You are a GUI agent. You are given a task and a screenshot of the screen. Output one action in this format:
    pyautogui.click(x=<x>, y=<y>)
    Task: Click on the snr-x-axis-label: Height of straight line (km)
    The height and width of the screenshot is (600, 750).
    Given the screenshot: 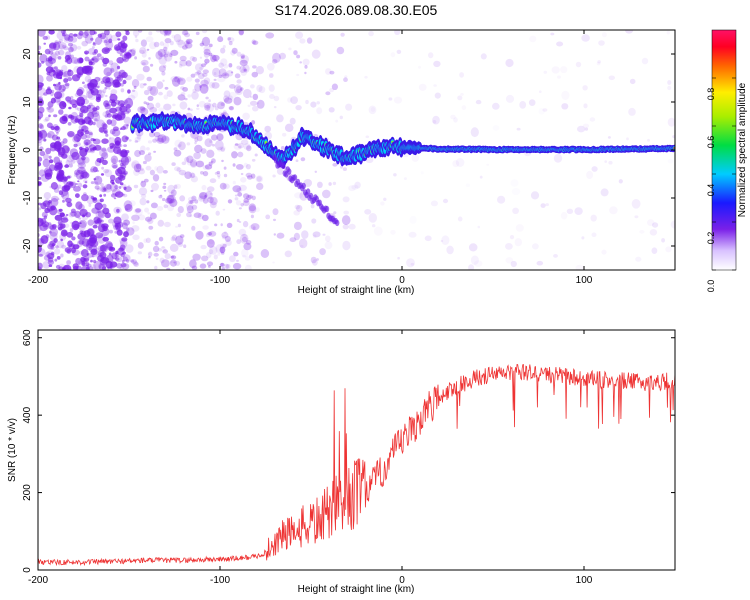 What is the action you would take?
    pyautogui.click(x=356, y=589)
    